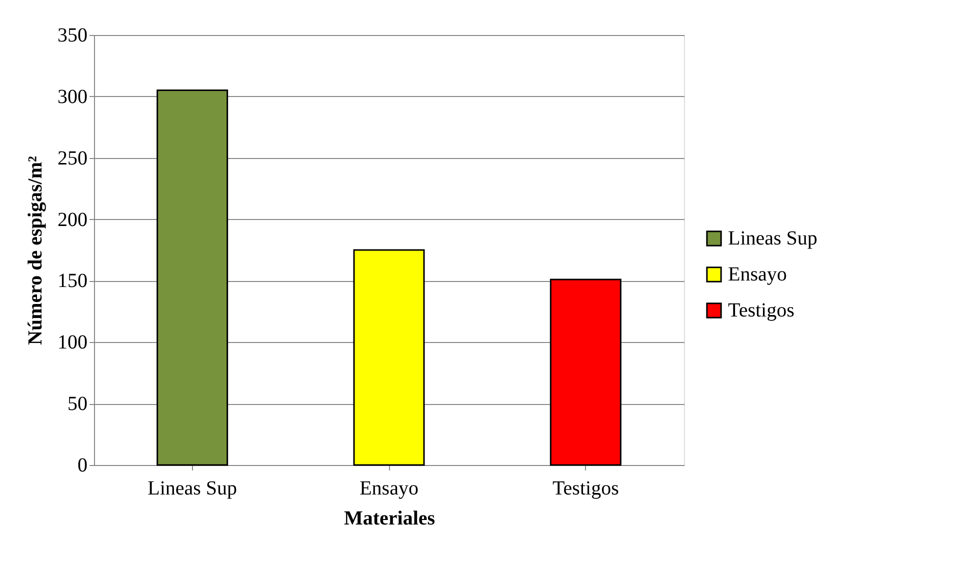 Image resolution: width=955 pixels, height=586 pixels. I want to click on y-tick-label: 50, so click(78, 404).